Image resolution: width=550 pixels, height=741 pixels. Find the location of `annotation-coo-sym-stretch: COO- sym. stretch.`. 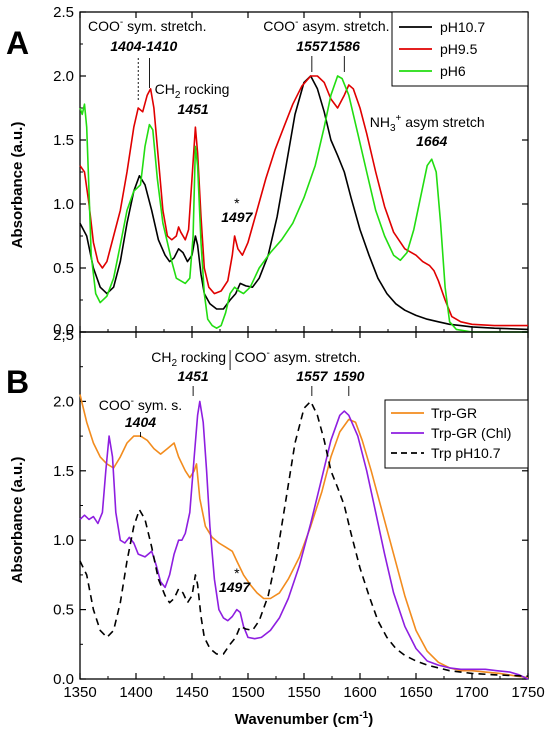

annotation-coo-sym-stretch: COO- sym. stretch. is located at coordinates (147, 25).